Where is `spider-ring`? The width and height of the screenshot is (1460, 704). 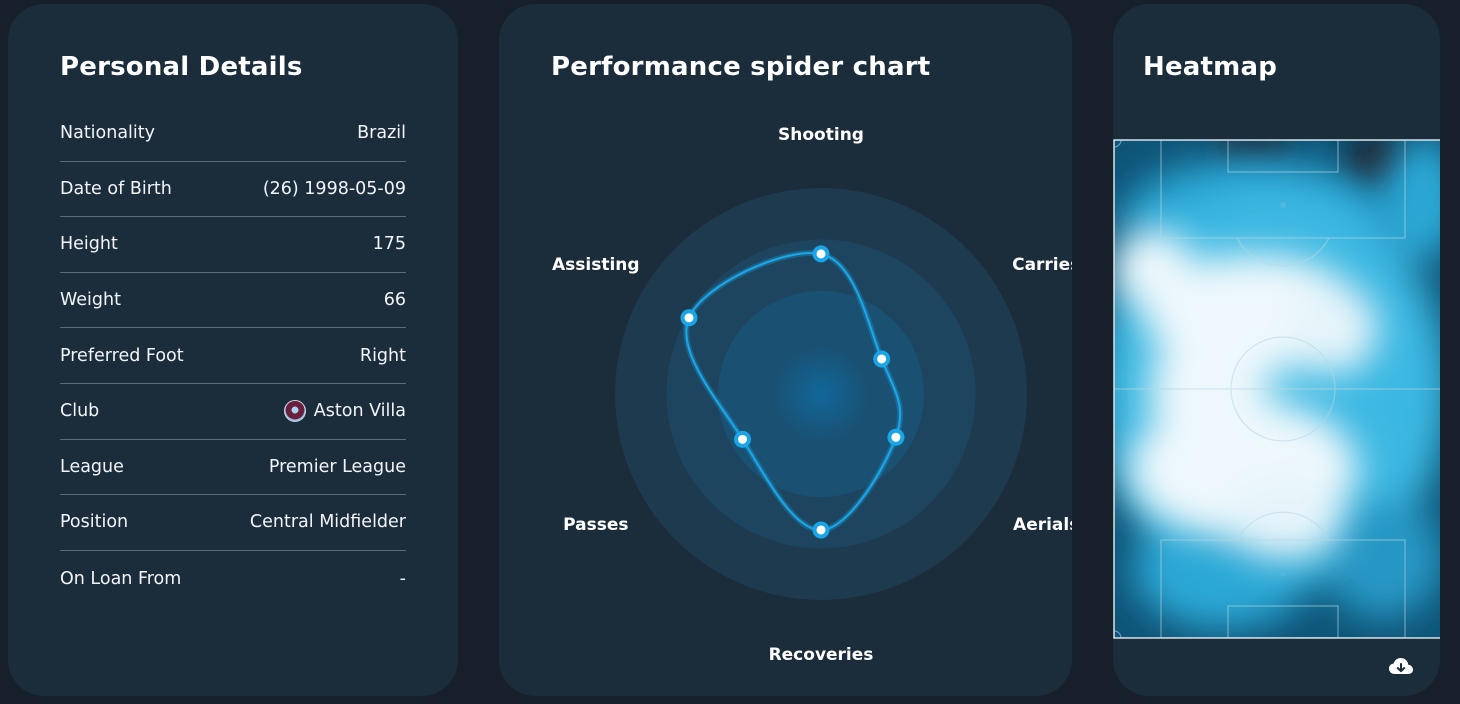 spider-ring is located at coordinates (821, 394).